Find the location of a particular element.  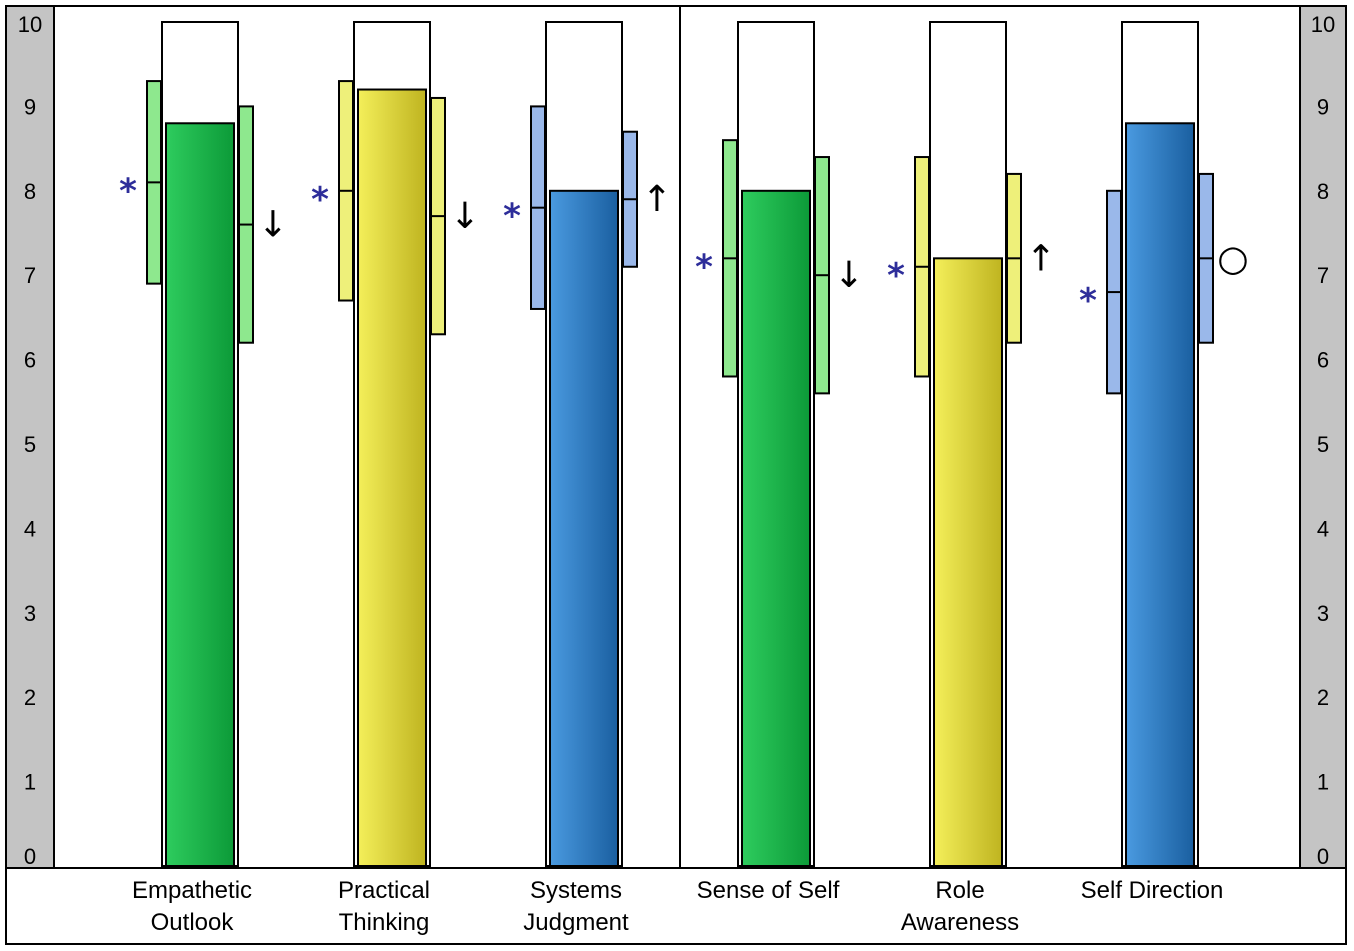

category-label: Awareness is located at coordinates (960, 922).